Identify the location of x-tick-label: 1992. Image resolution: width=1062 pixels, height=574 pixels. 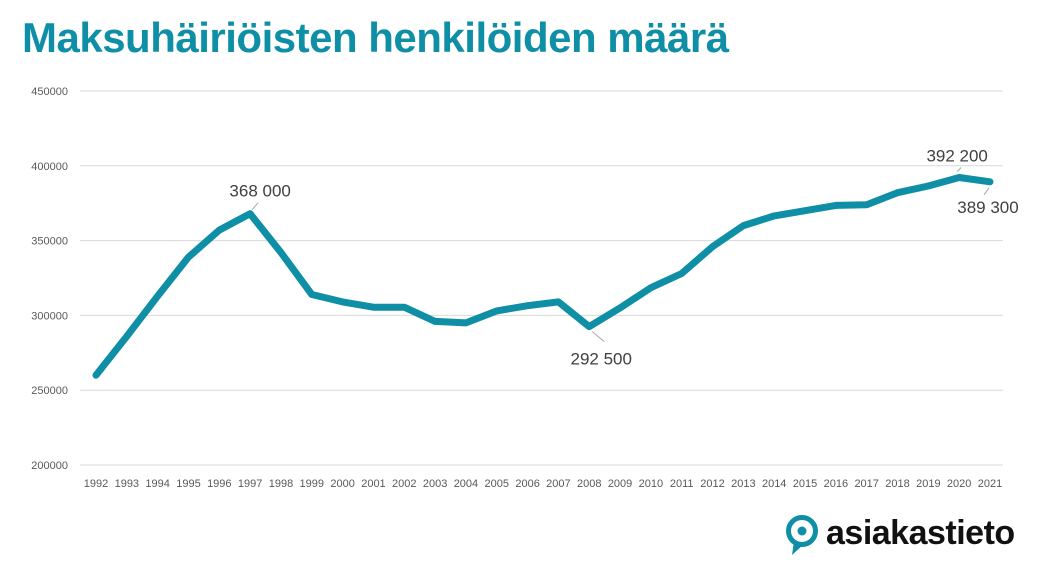
(96, 484).